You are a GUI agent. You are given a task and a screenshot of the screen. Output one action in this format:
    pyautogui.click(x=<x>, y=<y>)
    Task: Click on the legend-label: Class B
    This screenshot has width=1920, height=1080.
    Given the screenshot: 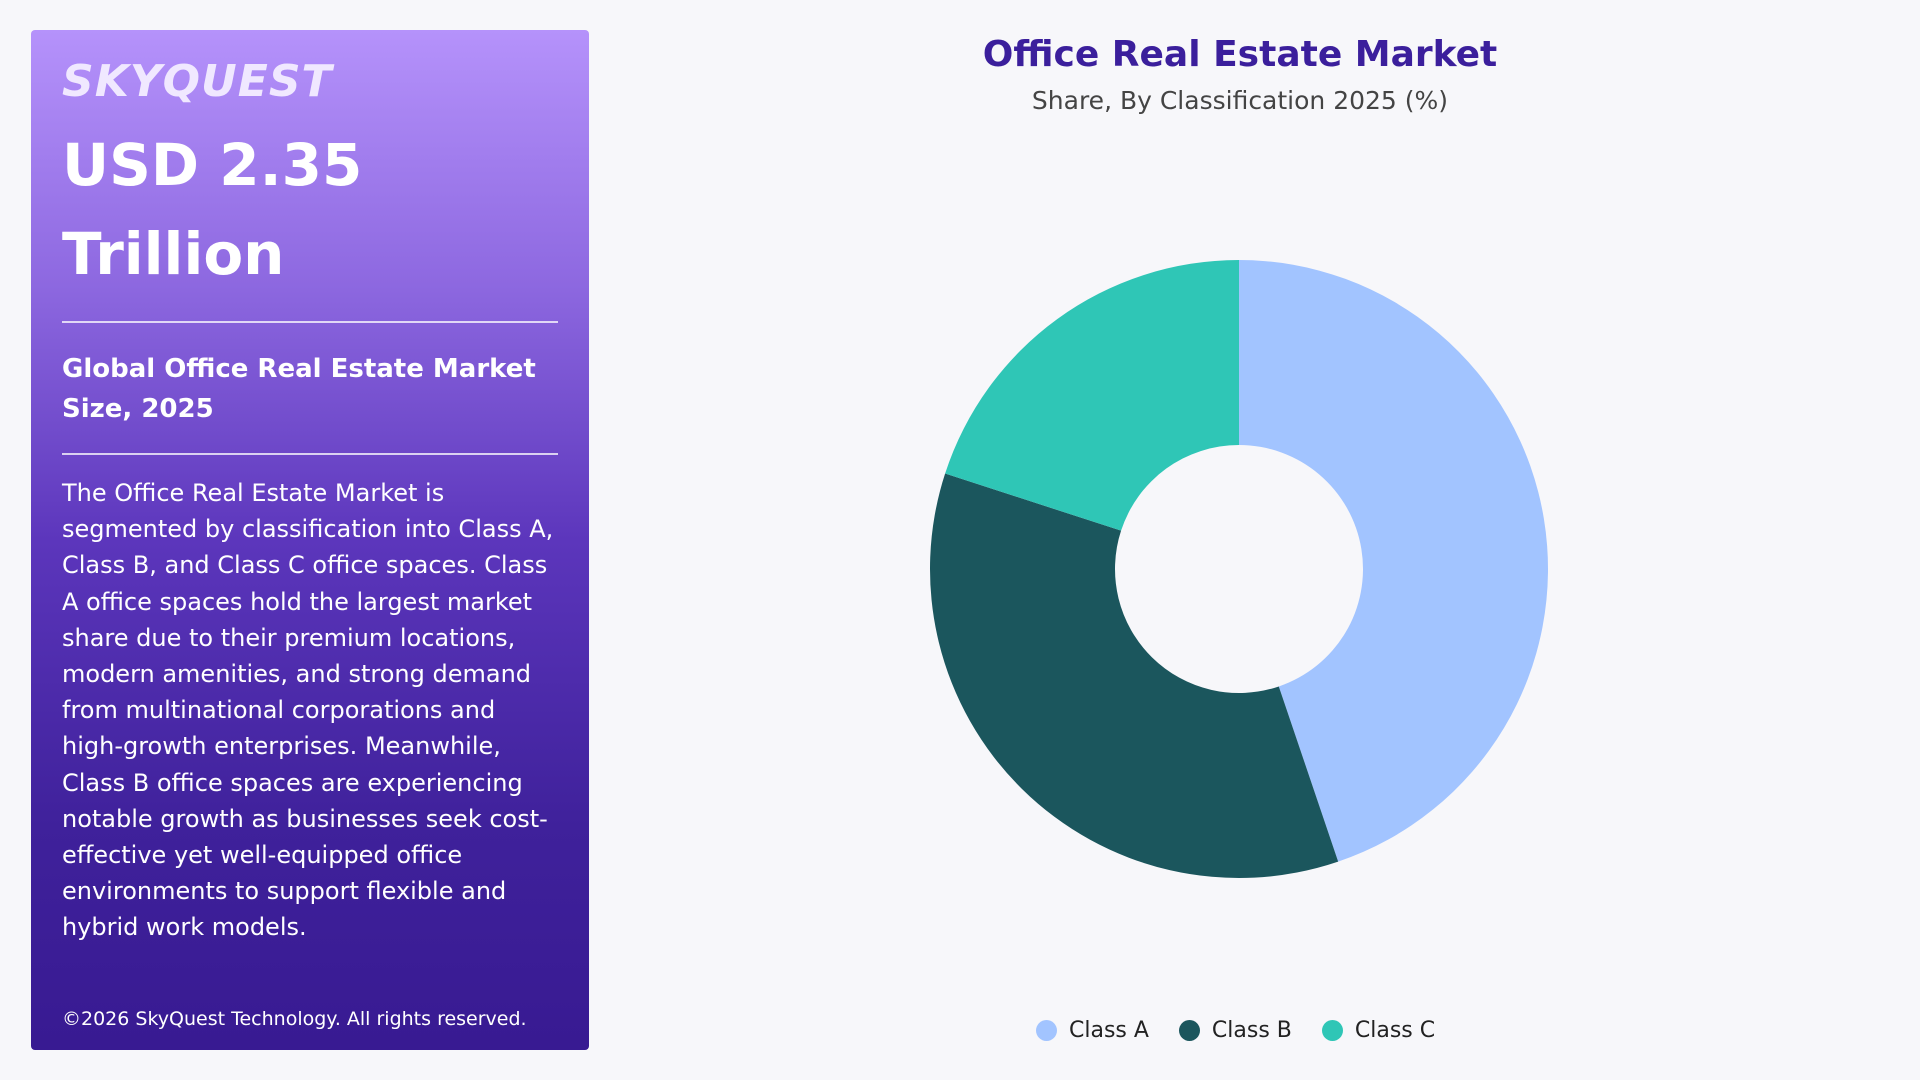 What is the action you would take?
    pyautogui.click(x=1251, y=1030)
    